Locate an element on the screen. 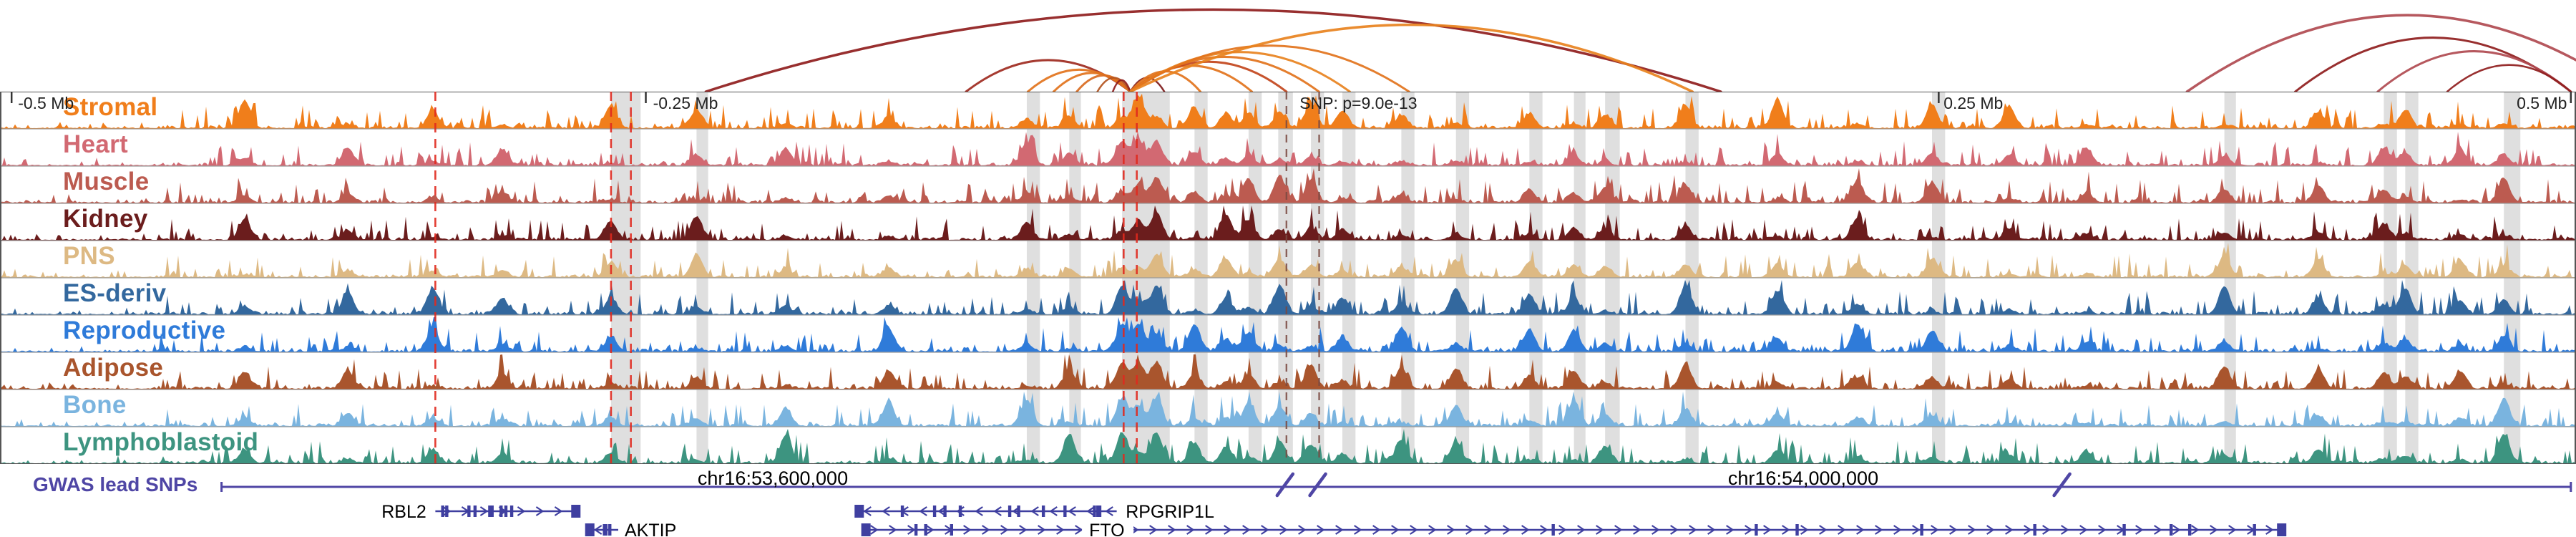  axis-label-minus-0-5-mb: -0.5 Mb is located at coordinates (46, 103).